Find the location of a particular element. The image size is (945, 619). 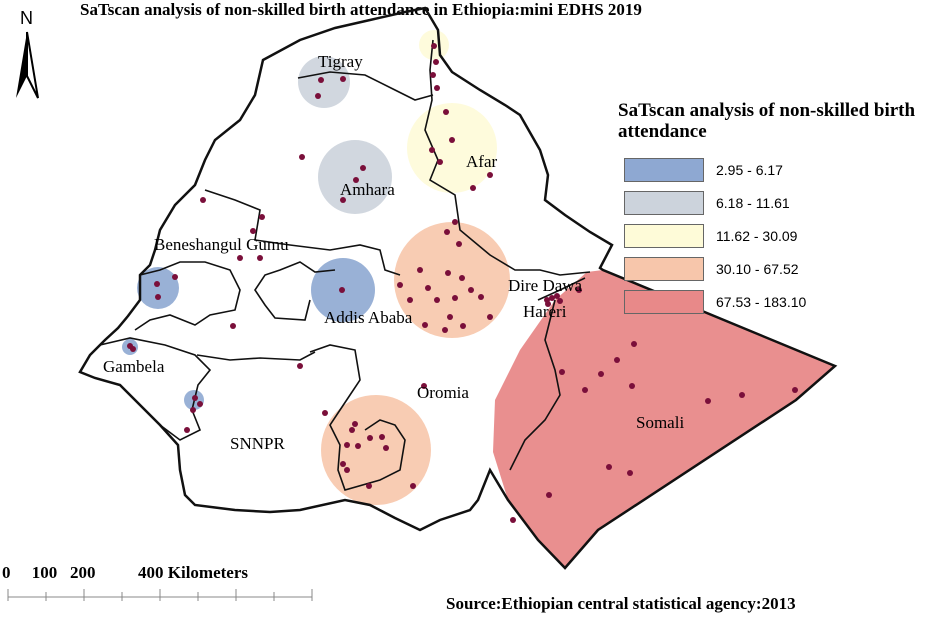

label-gambela: Gambela is located at coordinates (134, 366).